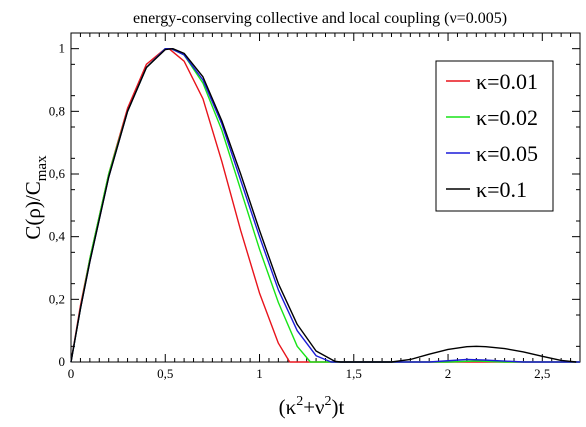 Image resolution: width=586 pixels, height=427 pixels. I want to click on y-axis-label-part: max, so click(42, 168).